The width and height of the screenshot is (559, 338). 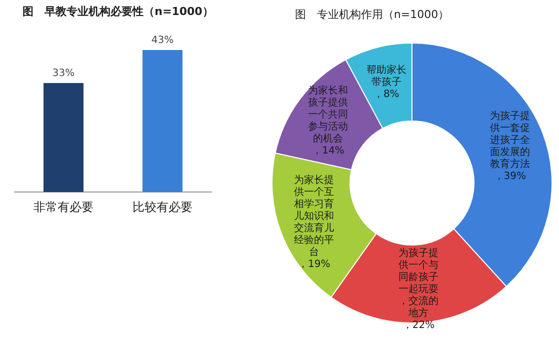 What do you see at coordinates (64, 207) in the screenshot?
I see `x-tick-label: 非常有必要` at bounding box center [64, 207].